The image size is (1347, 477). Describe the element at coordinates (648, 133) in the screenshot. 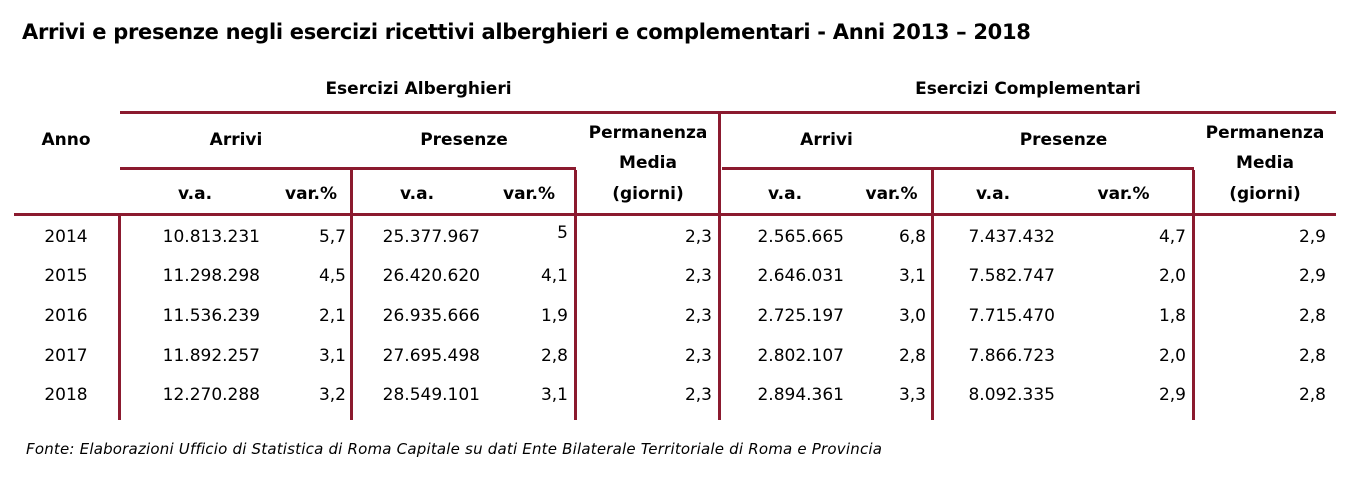

I see `header-alb-permanenza-1: Permanenza` at that location.